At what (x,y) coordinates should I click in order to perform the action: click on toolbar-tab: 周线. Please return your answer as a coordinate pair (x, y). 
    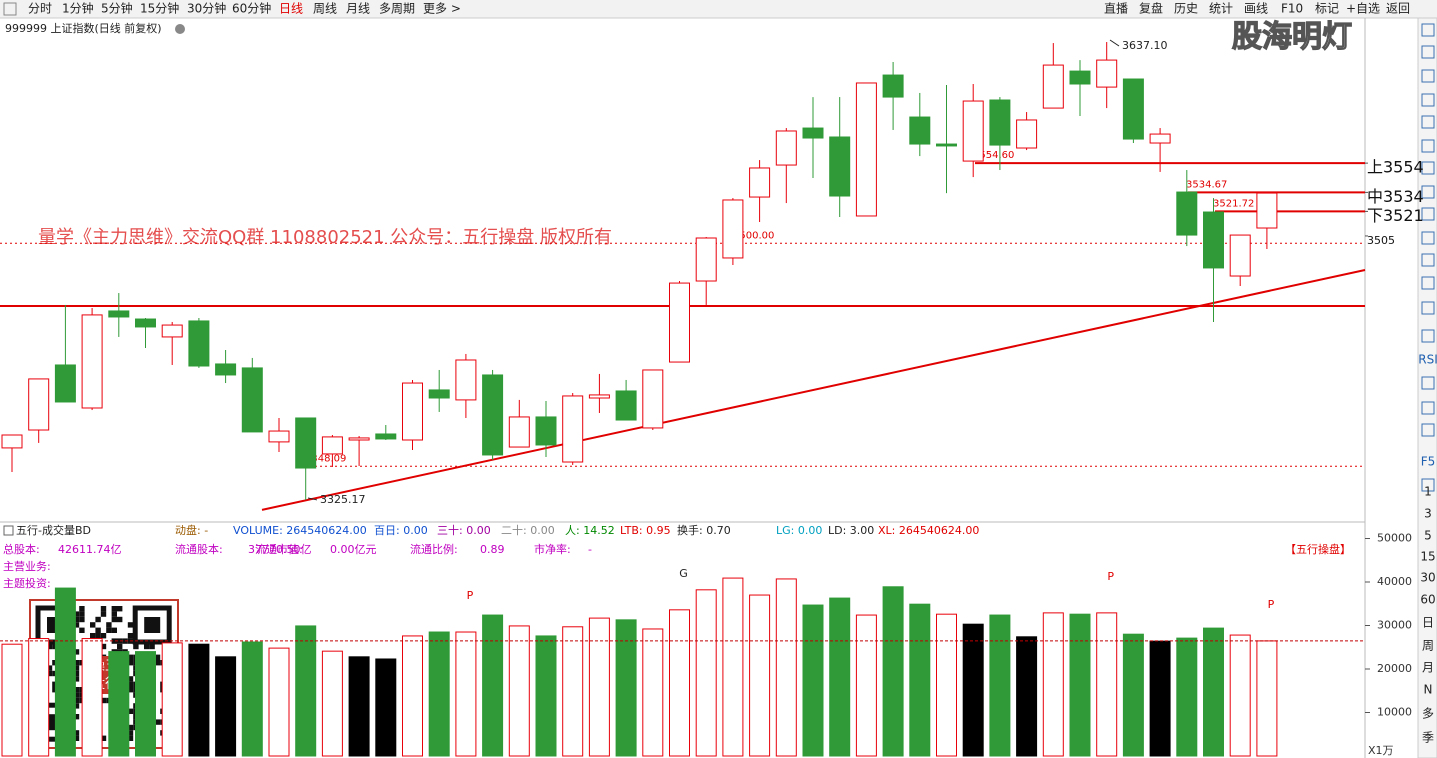
    Looking at the image, I should click on (325, 9).